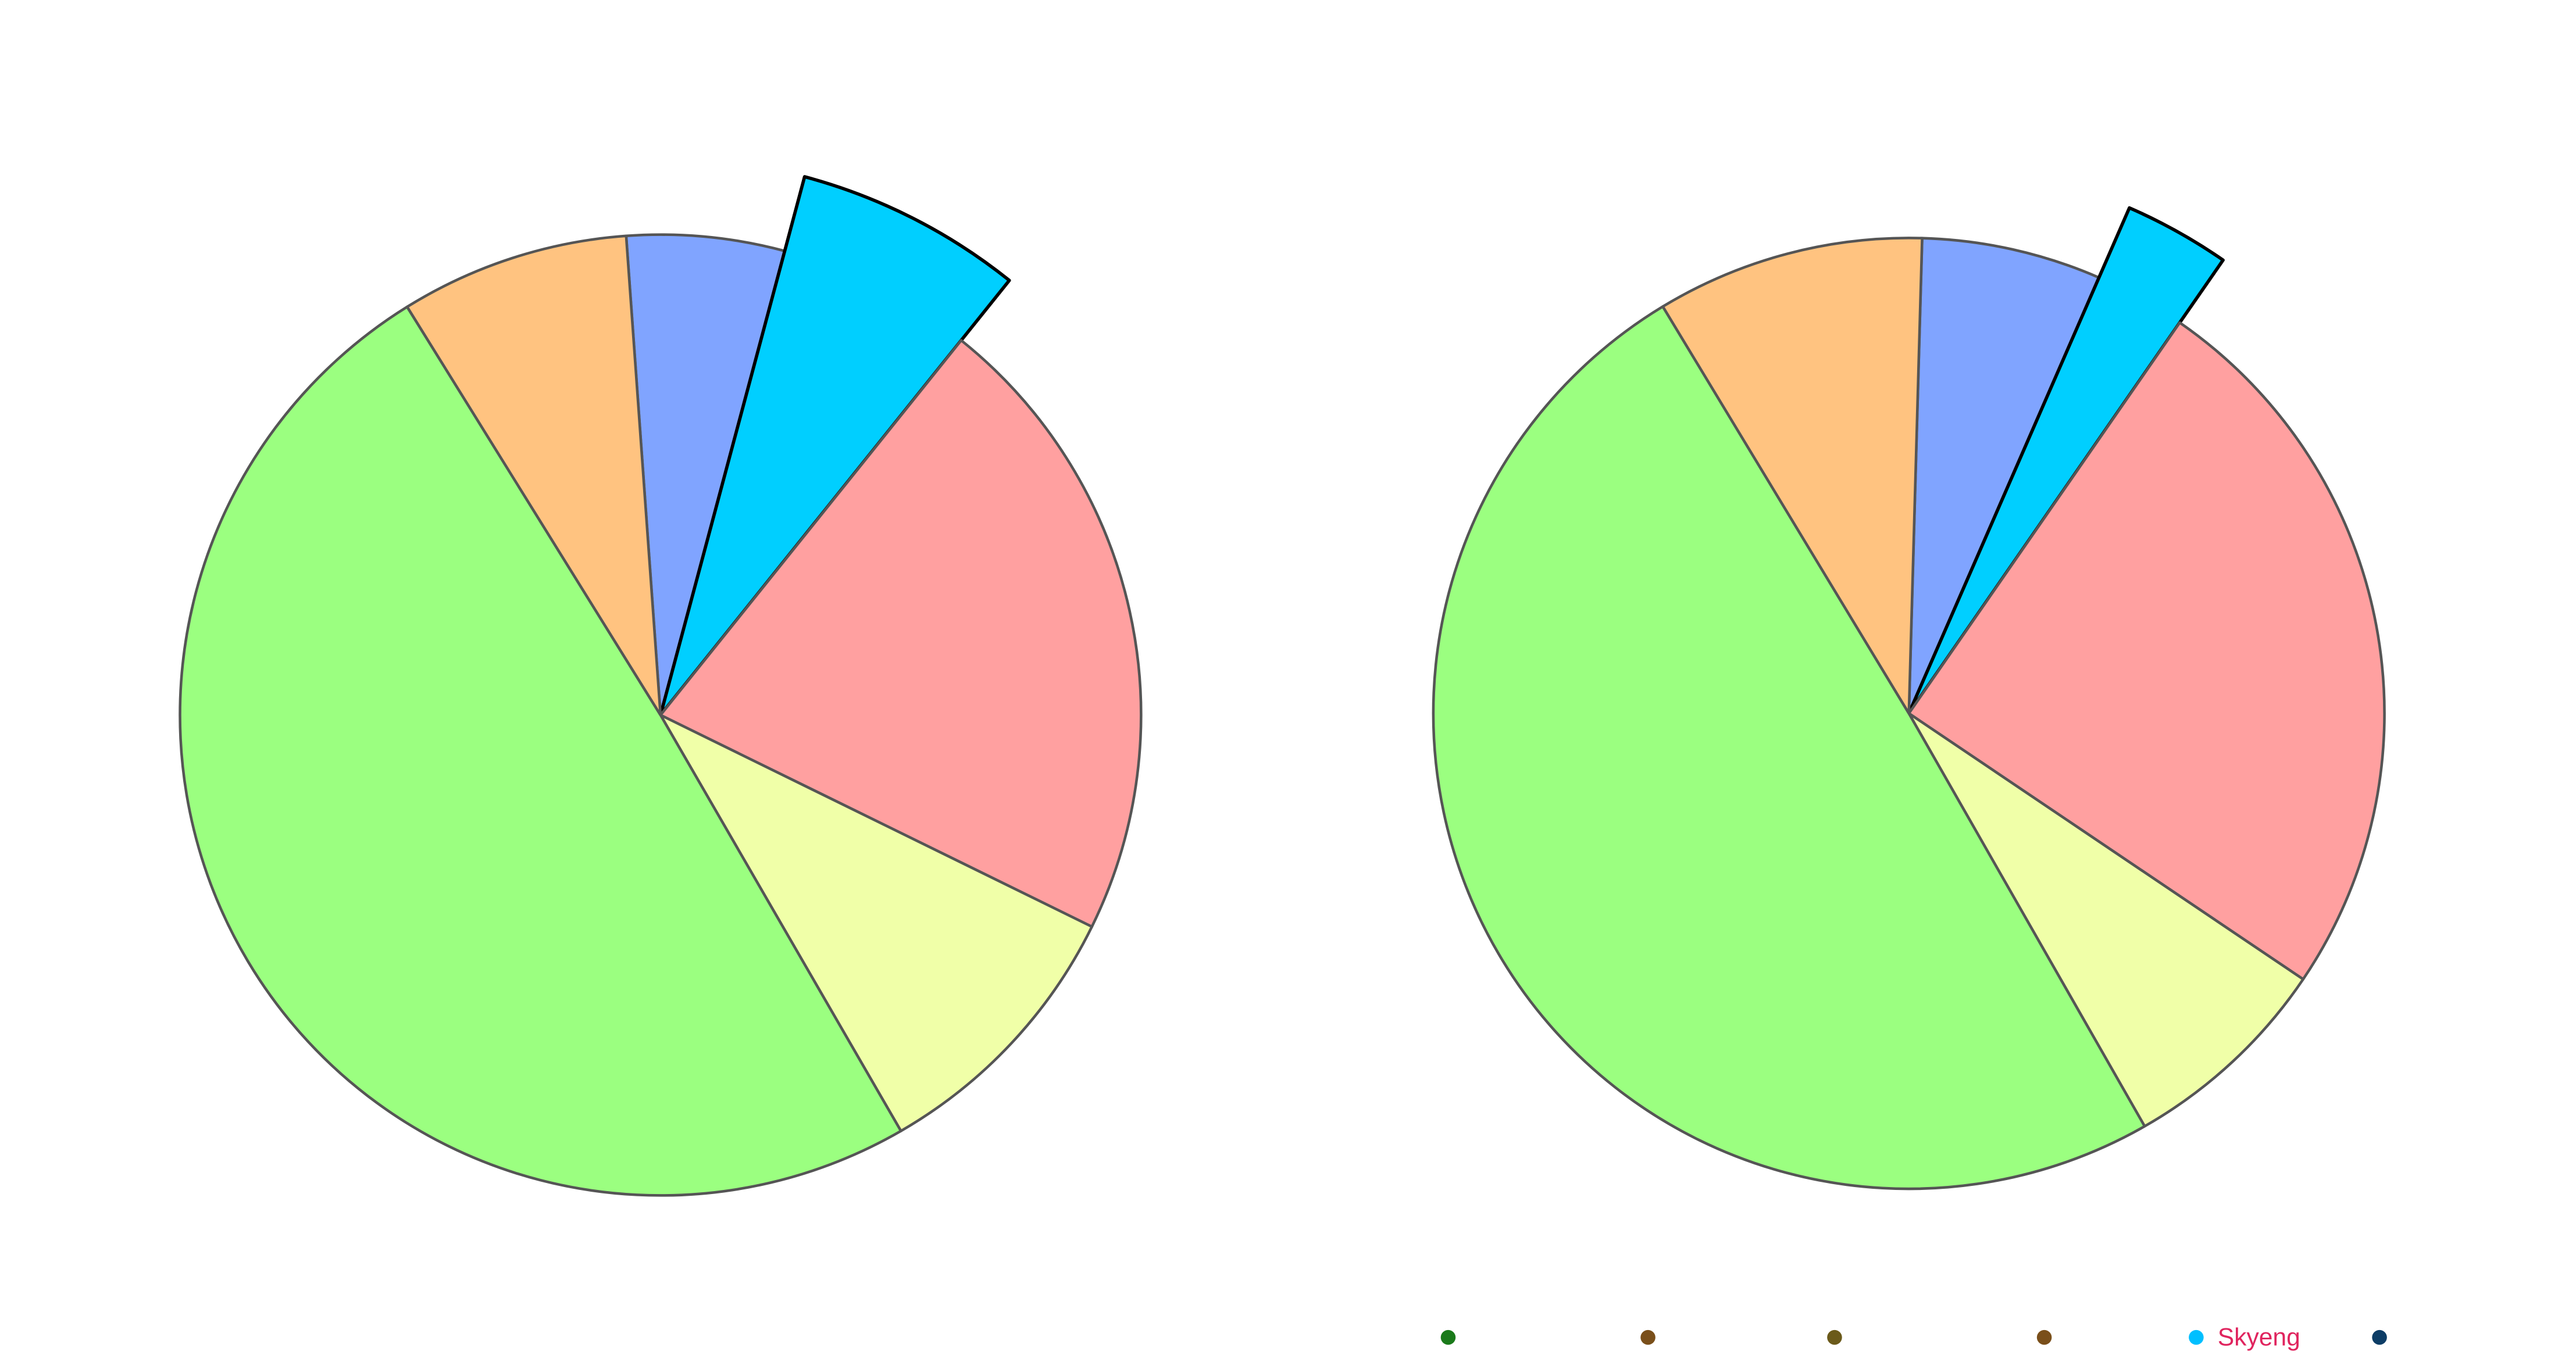 The height and width of the screenshot is (1369, 2576). I want to click on legend-label: Skyeng, so click(2259, 1338).